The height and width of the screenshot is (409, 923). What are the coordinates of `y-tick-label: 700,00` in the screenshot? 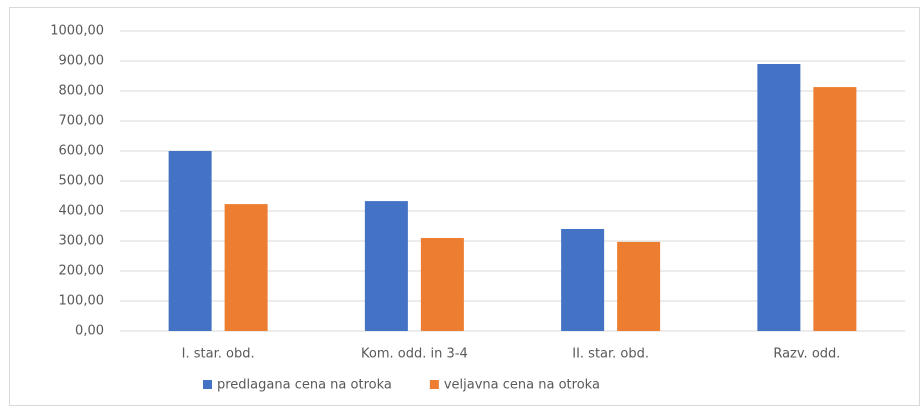 It's located at (82, 121).